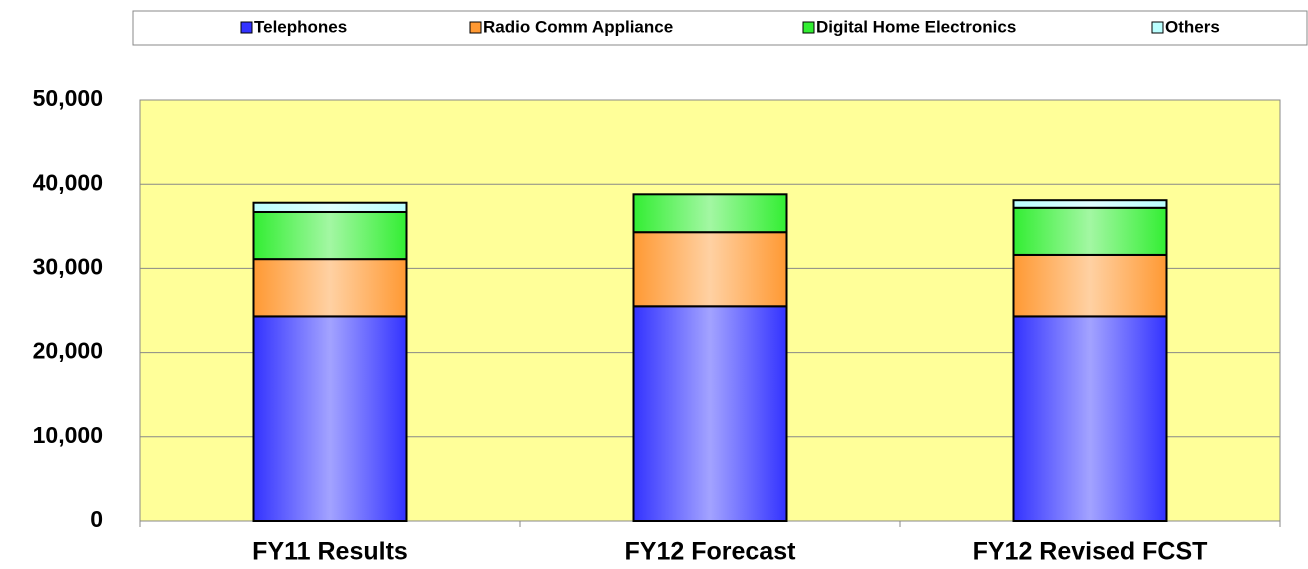 This screenshot has width=1308, height=569. I want to click on x-tick-label: FY12 Forecast, so click(711, 552).